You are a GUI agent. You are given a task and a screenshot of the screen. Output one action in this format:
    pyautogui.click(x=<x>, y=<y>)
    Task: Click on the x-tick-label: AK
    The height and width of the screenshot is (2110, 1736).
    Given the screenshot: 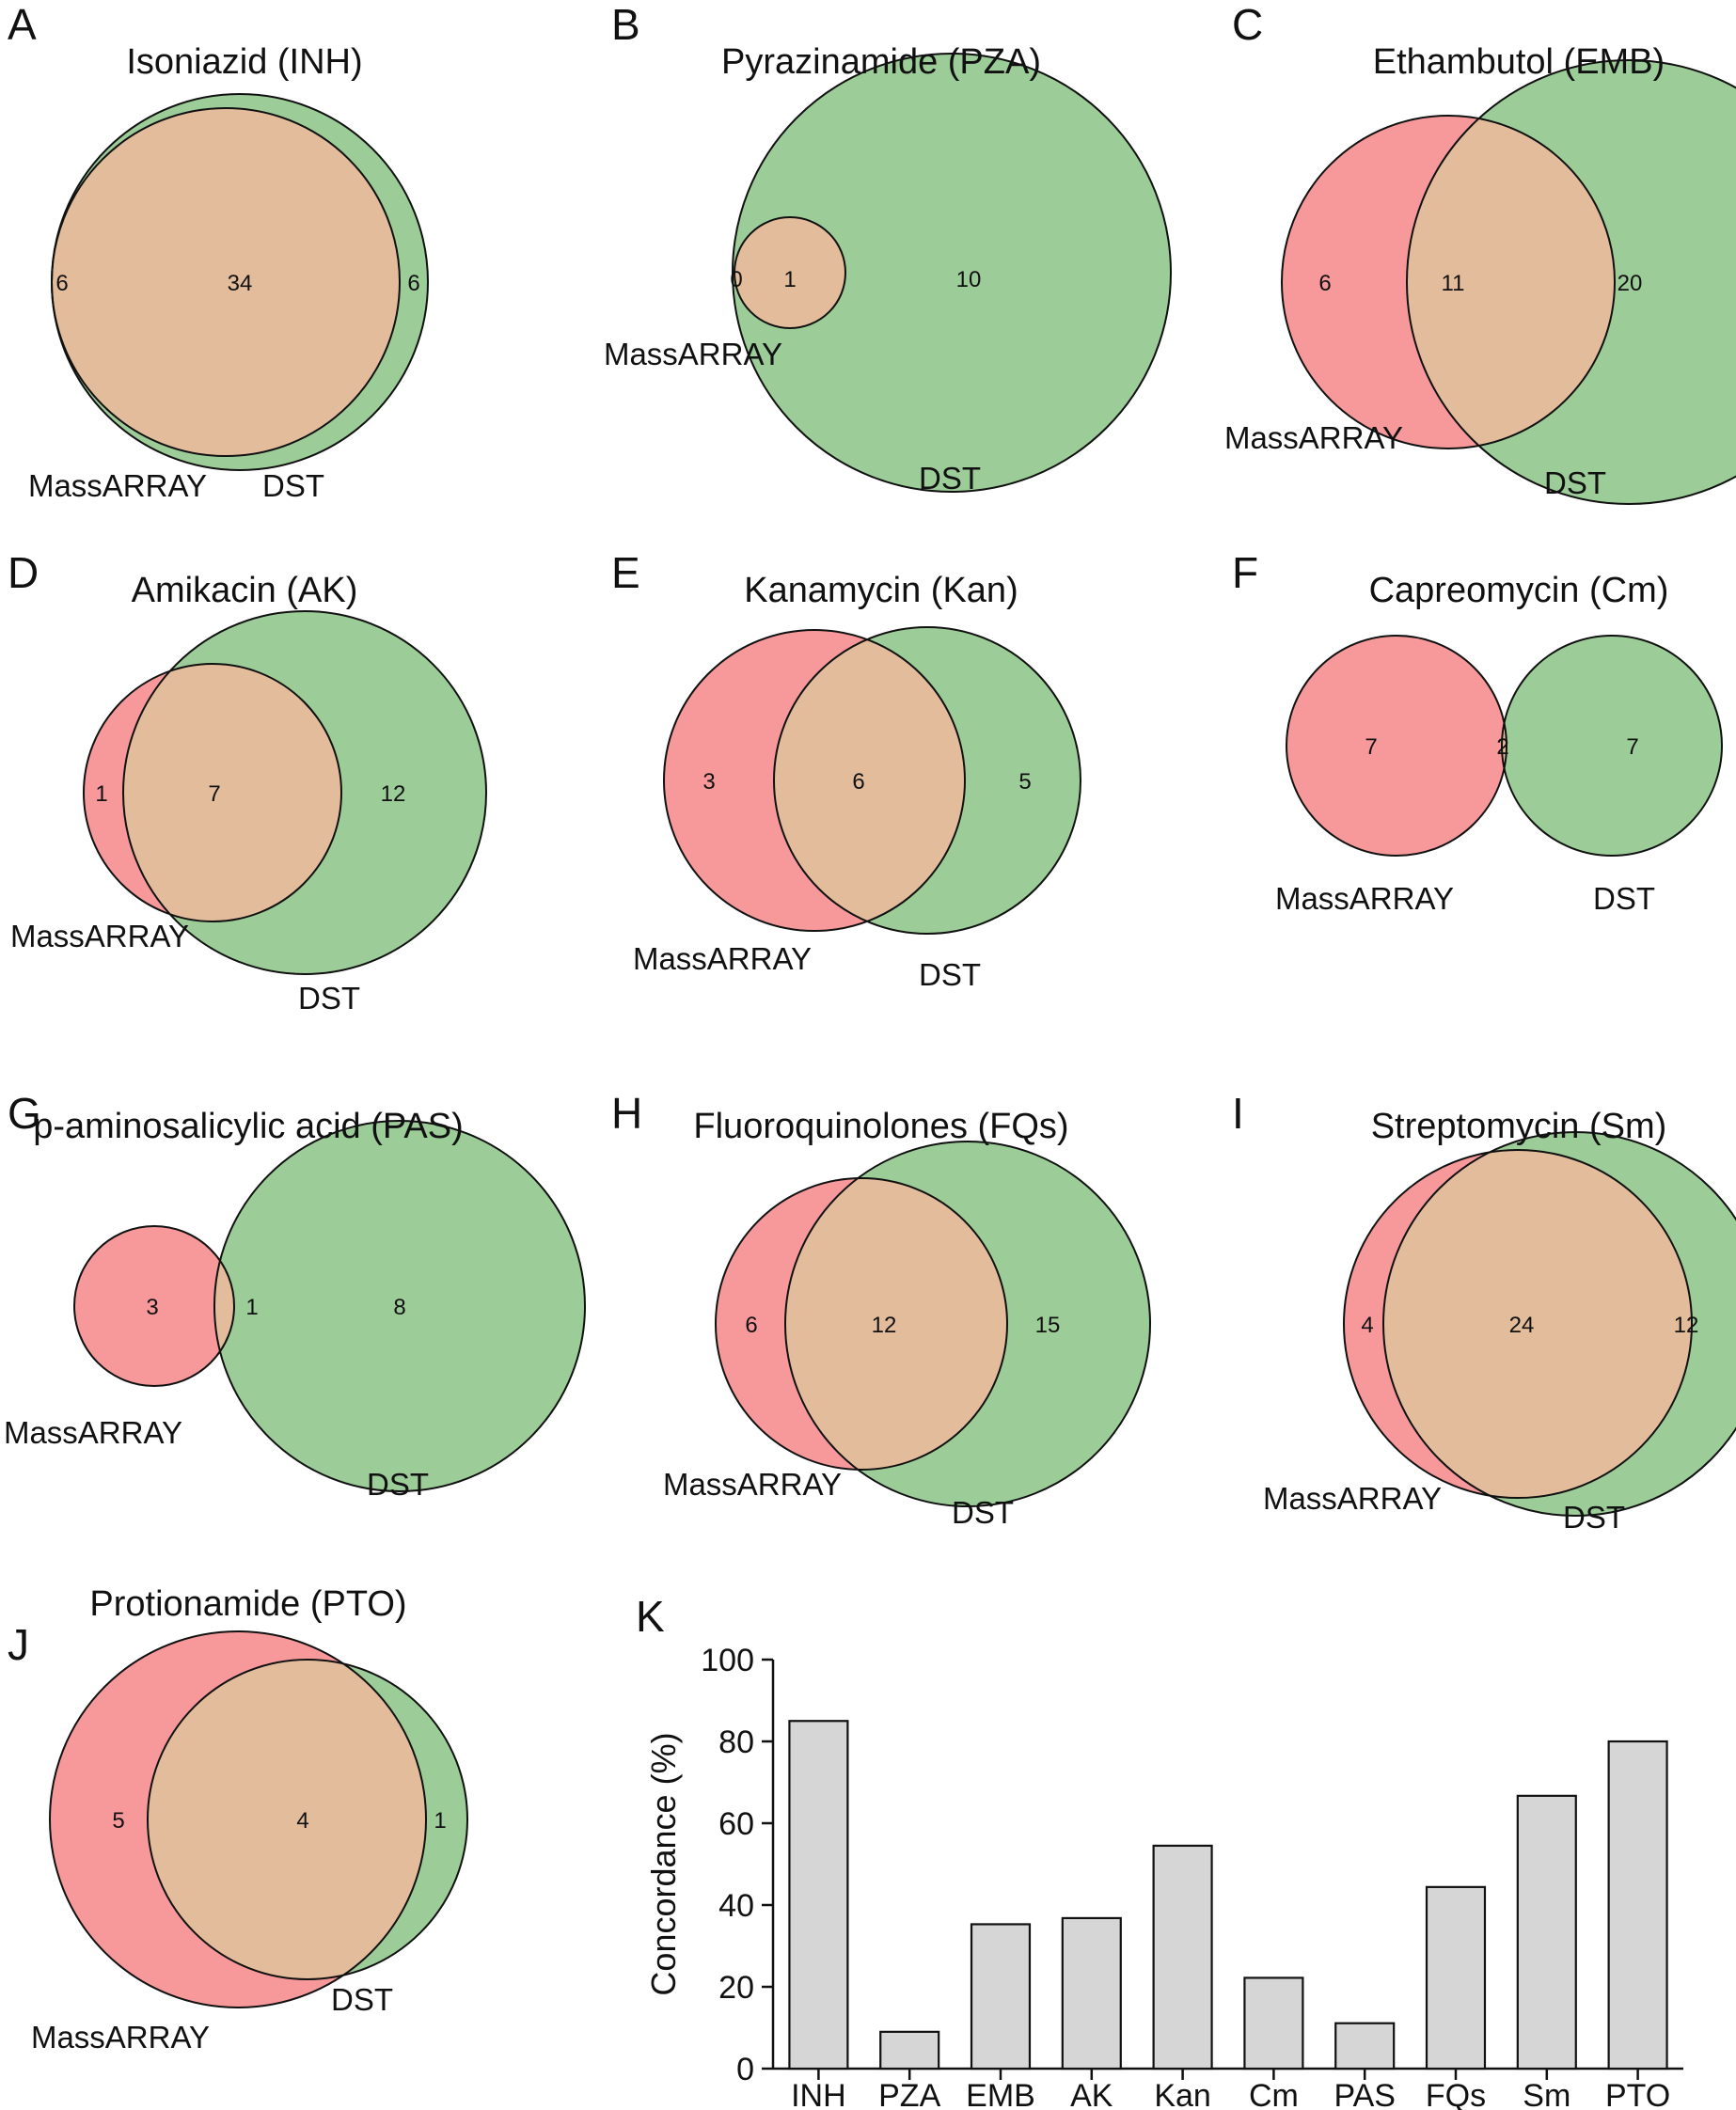 What is the action you would take?
    pyautogui.click(x=1091, y=2094)
    